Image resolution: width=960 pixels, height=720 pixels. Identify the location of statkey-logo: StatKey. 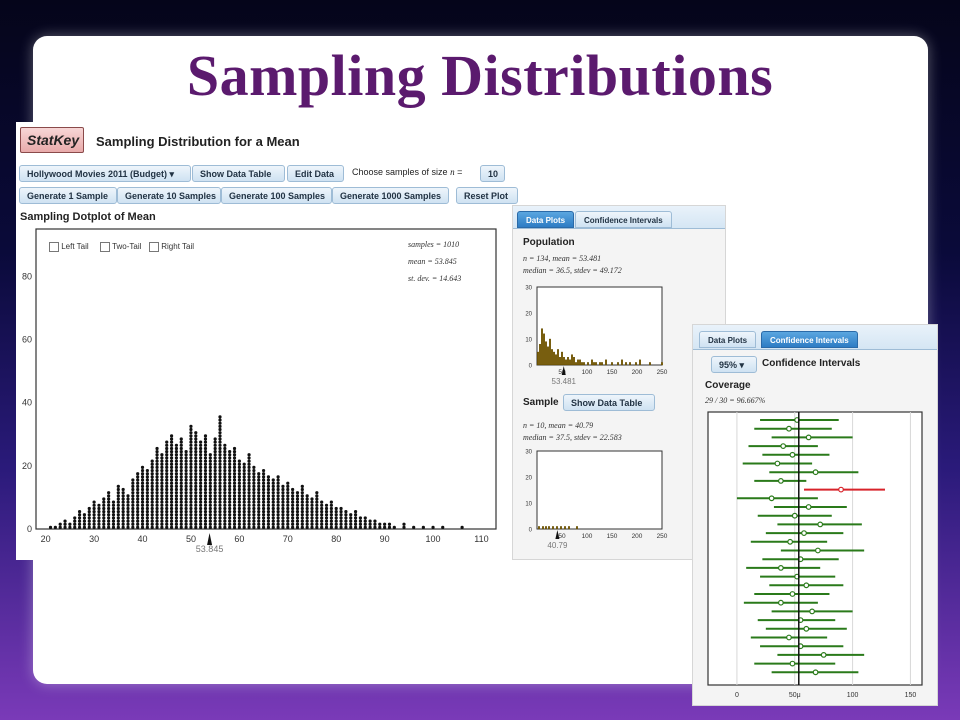
(52, 140).